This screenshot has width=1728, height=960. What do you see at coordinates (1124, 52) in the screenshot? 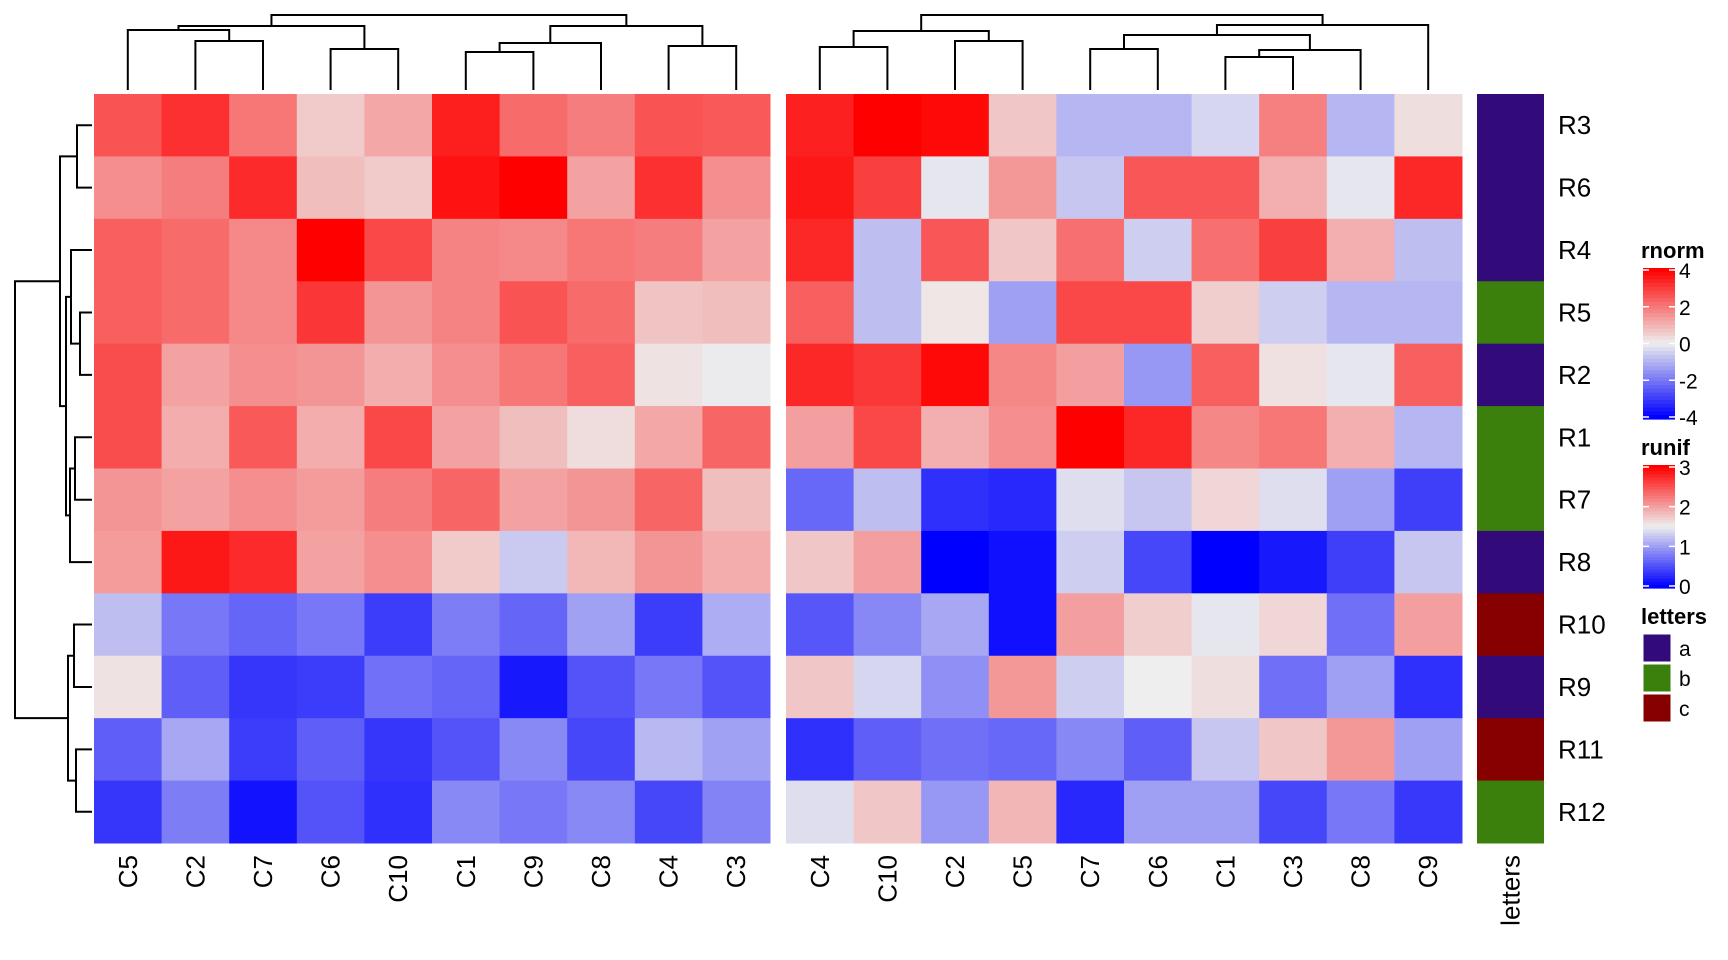
I see `column-dendrogram-right` at bounding box center [1124, 52].